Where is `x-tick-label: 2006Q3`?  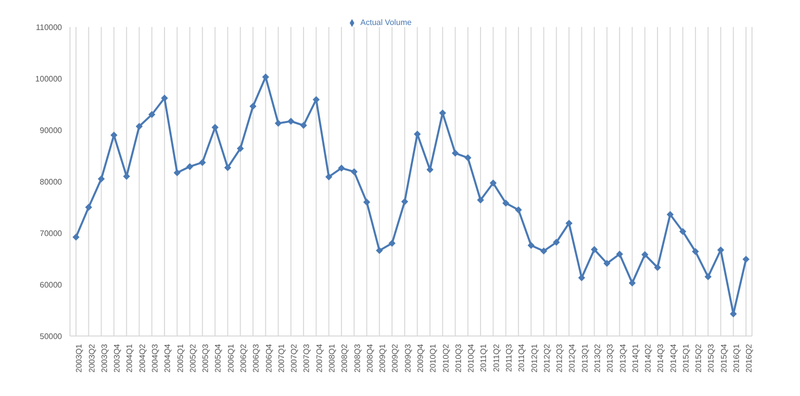 x-tick-label: 2006Q3 is located at coordinates (256, 357).